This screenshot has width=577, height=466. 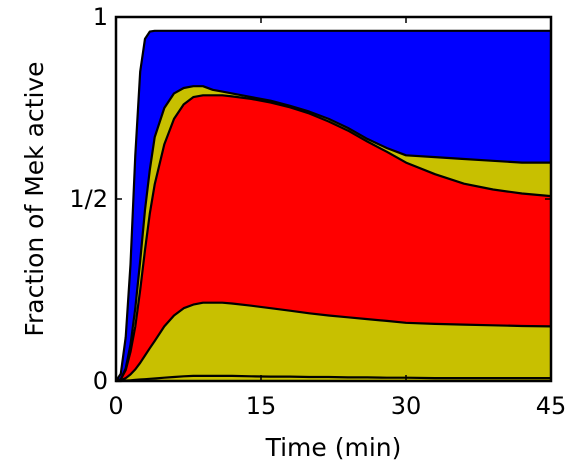 What do you see at coordinates (100, 17) in the screenshot?
I see `y-tick-label: 1` at bounding box center [100, 17].